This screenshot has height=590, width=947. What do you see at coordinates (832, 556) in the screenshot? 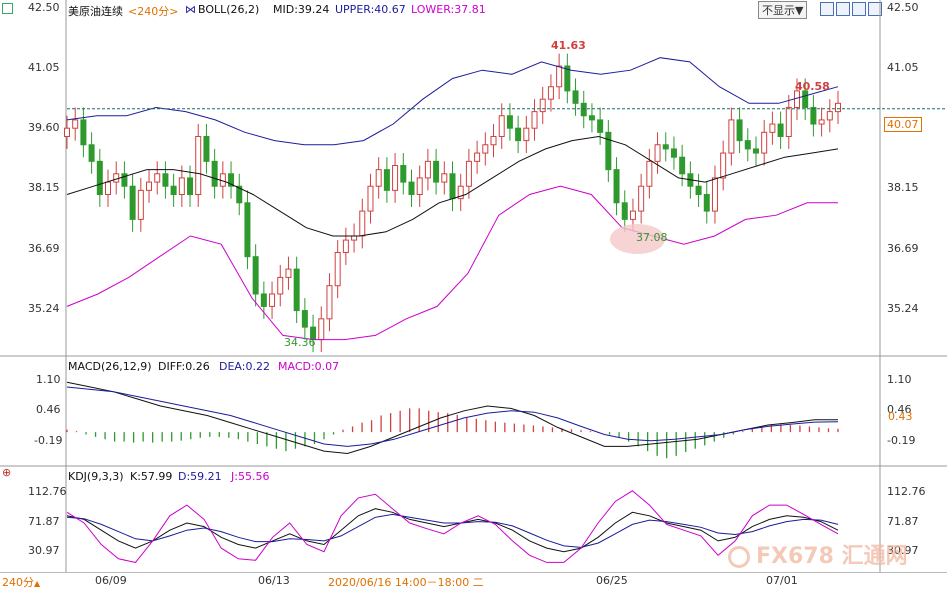
I see `watermark-text: FX678 汇通网` at bounding box center [832, 556].